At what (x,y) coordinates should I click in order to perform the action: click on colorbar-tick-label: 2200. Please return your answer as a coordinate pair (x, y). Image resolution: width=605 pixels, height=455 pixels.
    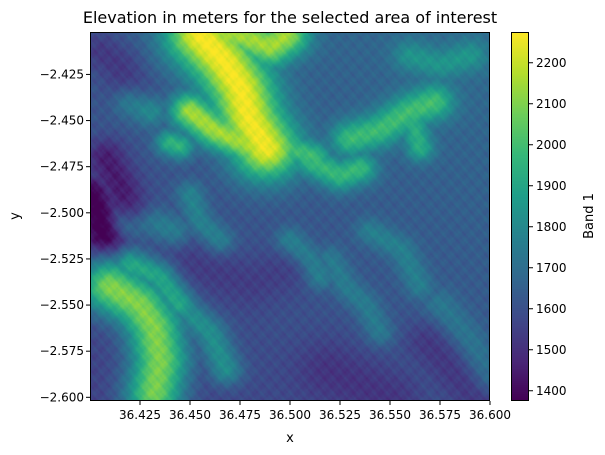
    Looking at the image, I should click on (551, 63).